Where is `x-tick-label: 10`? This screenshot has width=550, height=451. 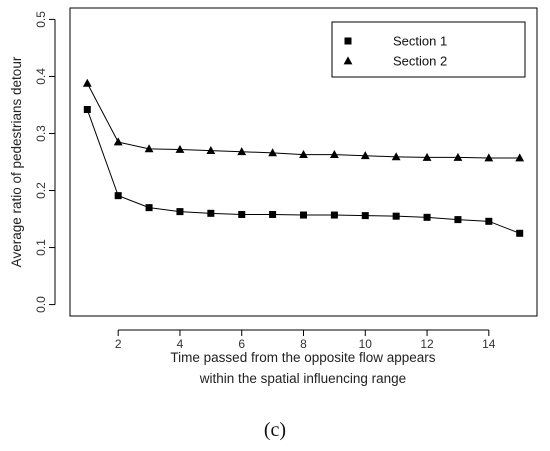 x-tick-label: 10 is located at coordinates (366, 344).